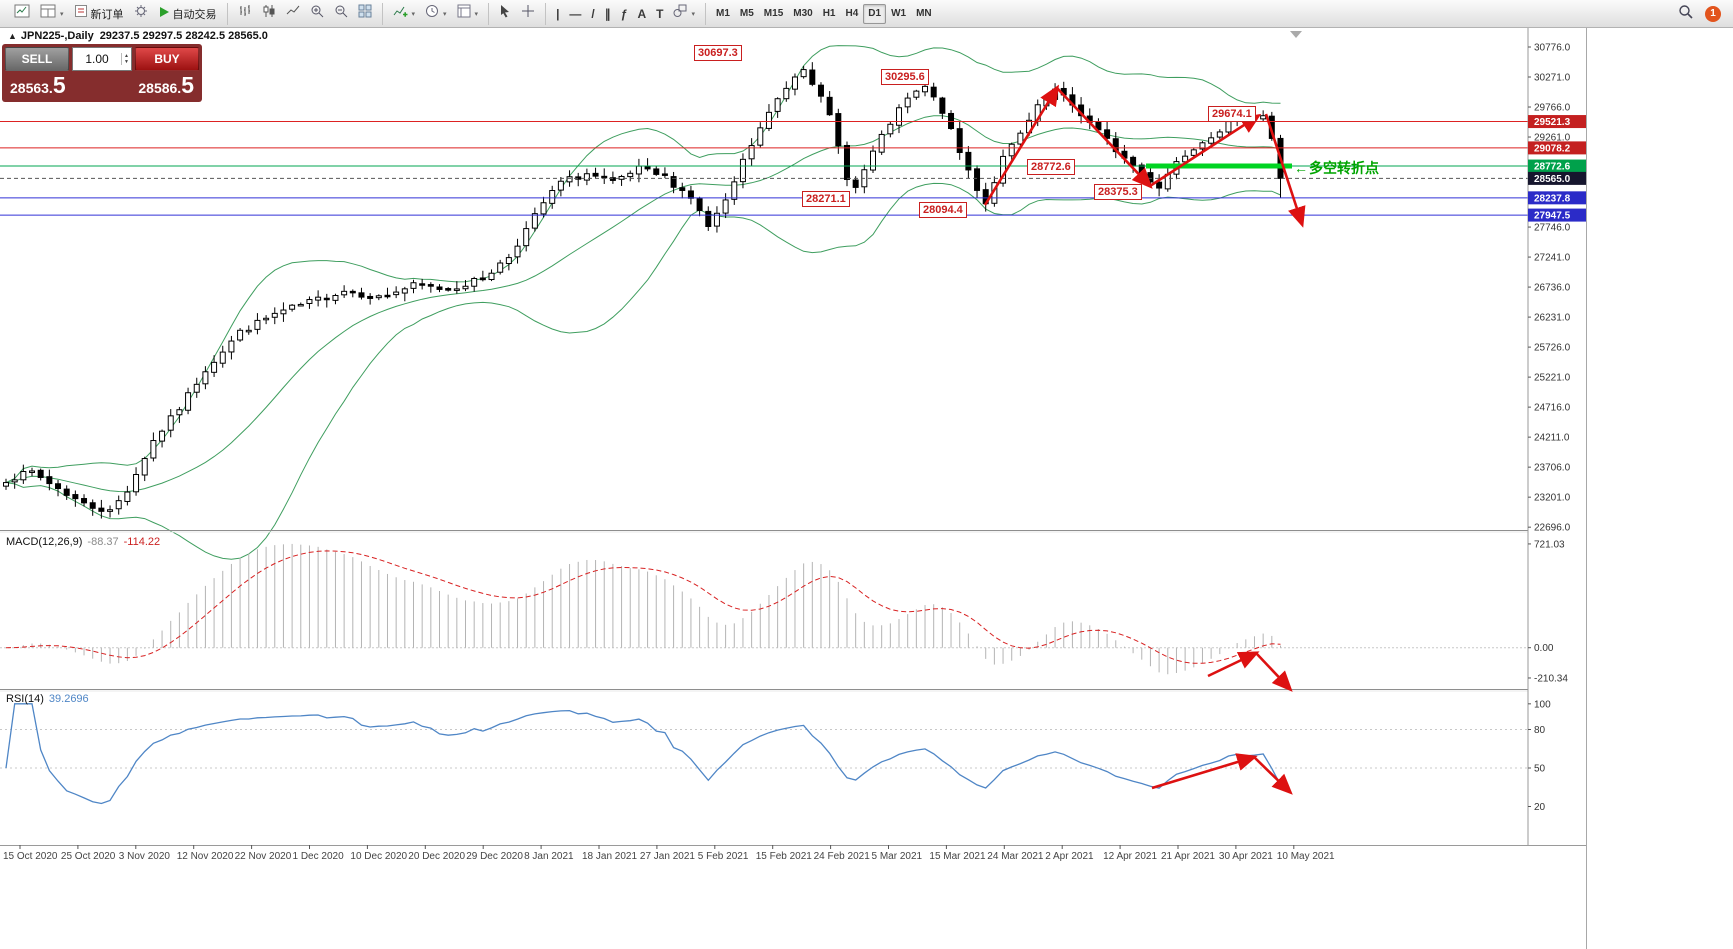  I want to click on timeframe-m30-button: M30, so click(802, 14).